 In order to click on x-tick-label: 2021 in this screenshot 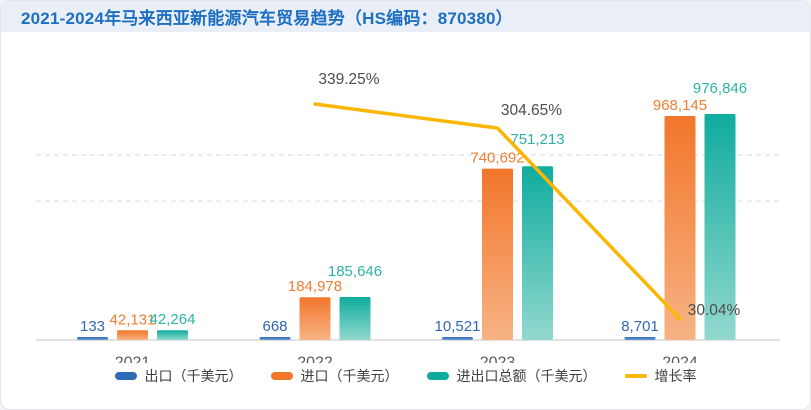, I will do `click(133, 358)`.